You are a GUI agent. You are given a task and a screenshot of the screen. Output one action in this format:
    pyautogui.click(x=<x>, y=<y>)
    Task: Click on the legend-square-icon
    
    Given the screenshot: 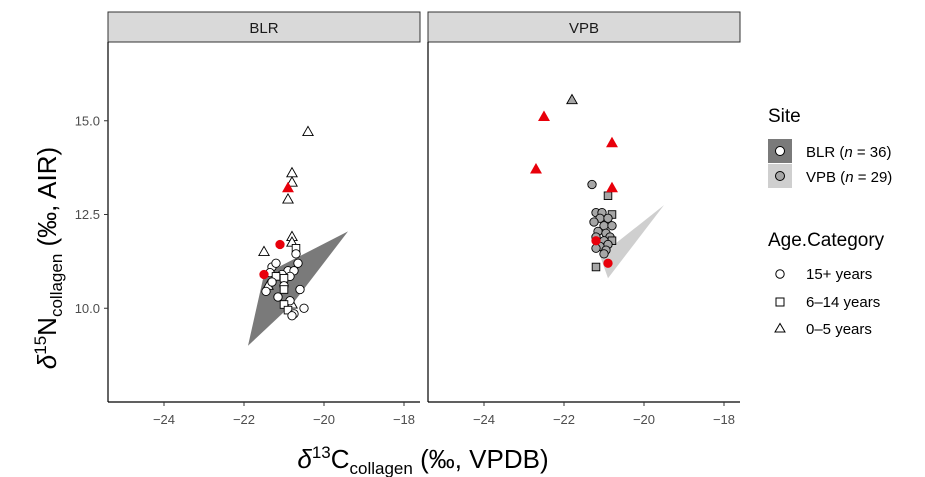 What is the action you would take?
    pyautogui.click(x=780, y=302)
    